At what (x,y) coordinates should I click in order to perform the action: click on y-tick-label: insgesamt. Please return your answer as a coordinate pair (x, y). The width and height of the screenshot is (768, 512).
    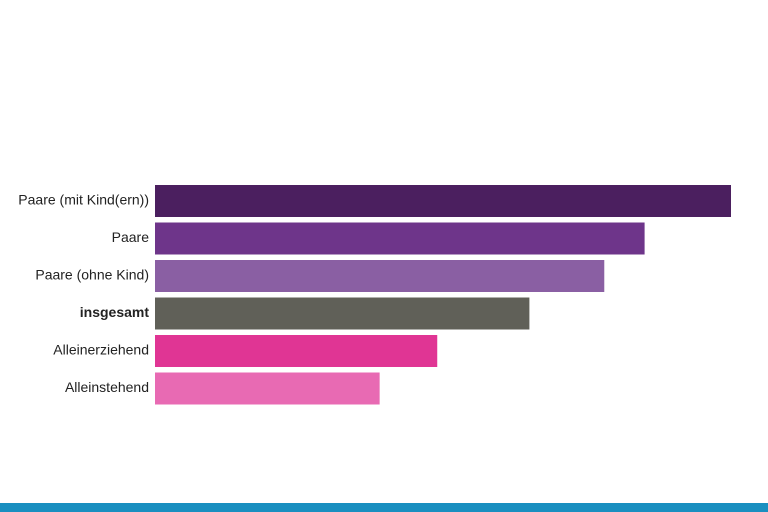
    Looking at the image, I should click on (115, 312).